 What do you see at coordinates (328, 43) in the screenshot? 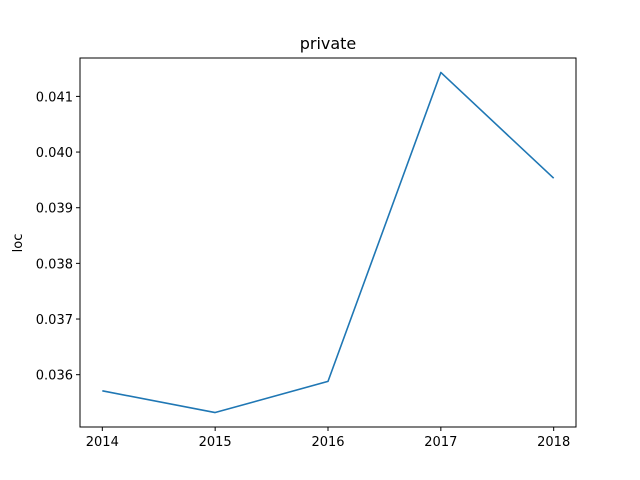
I see `chart-title: private` at bounding box center [328, 43].